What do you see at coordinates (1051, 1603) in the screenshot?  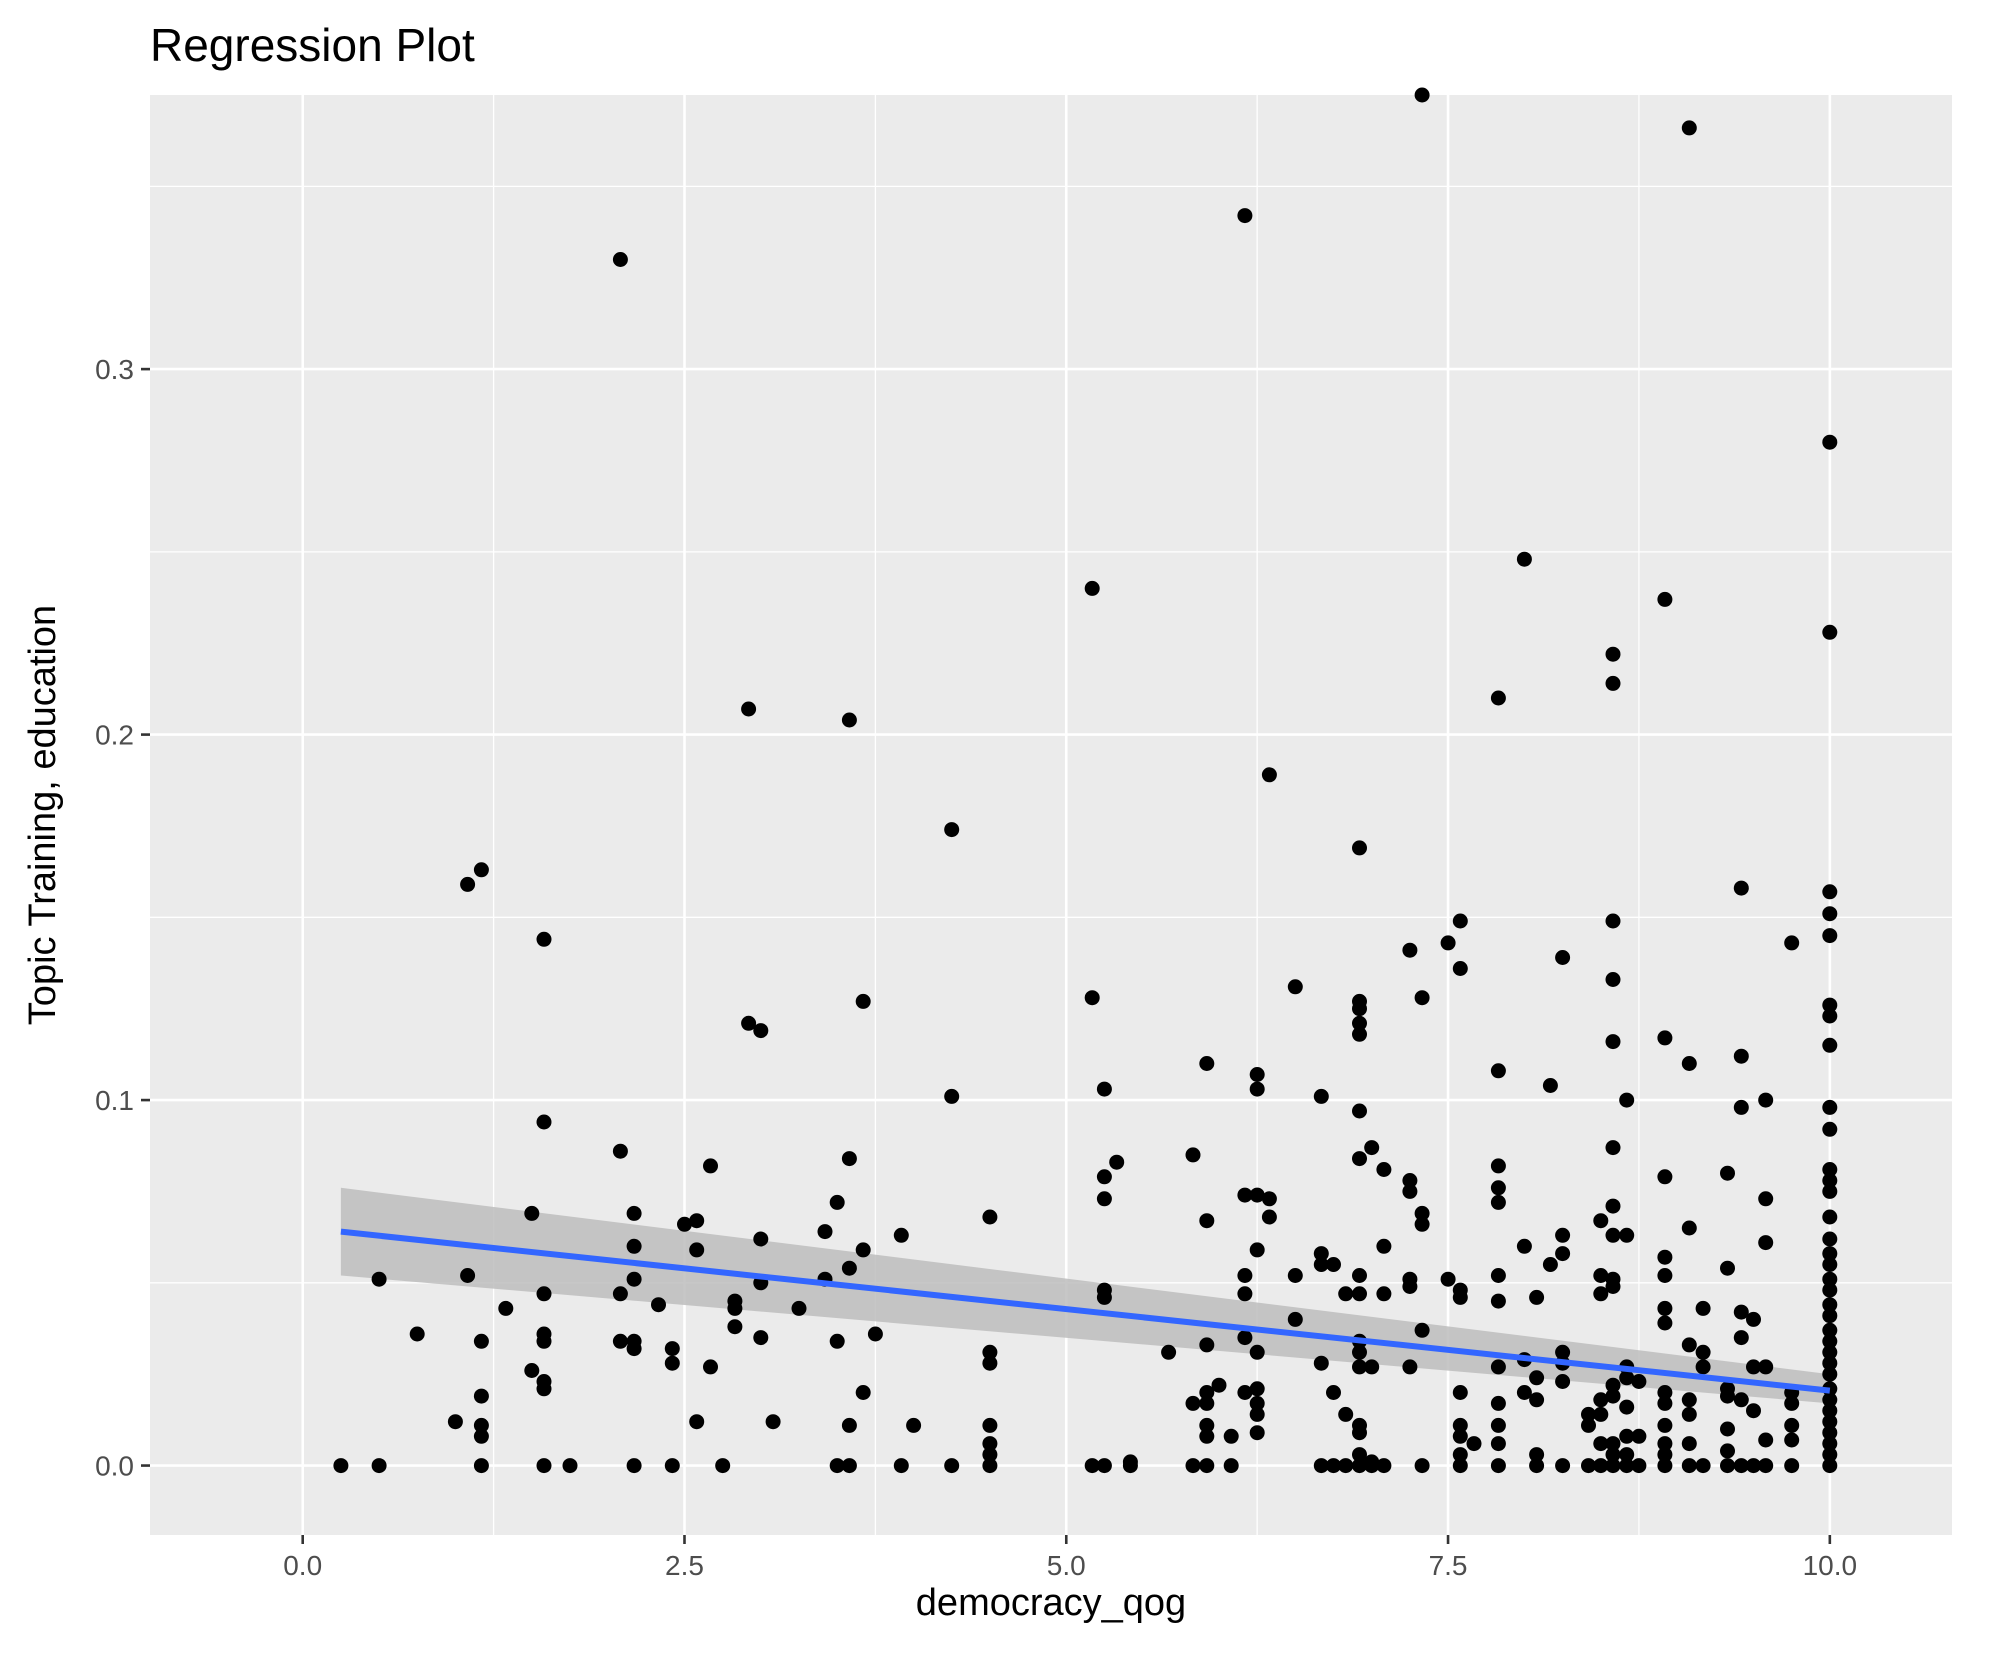 I see `x-axis-title: democracy_qog` at bounding box center [1051, 1603].